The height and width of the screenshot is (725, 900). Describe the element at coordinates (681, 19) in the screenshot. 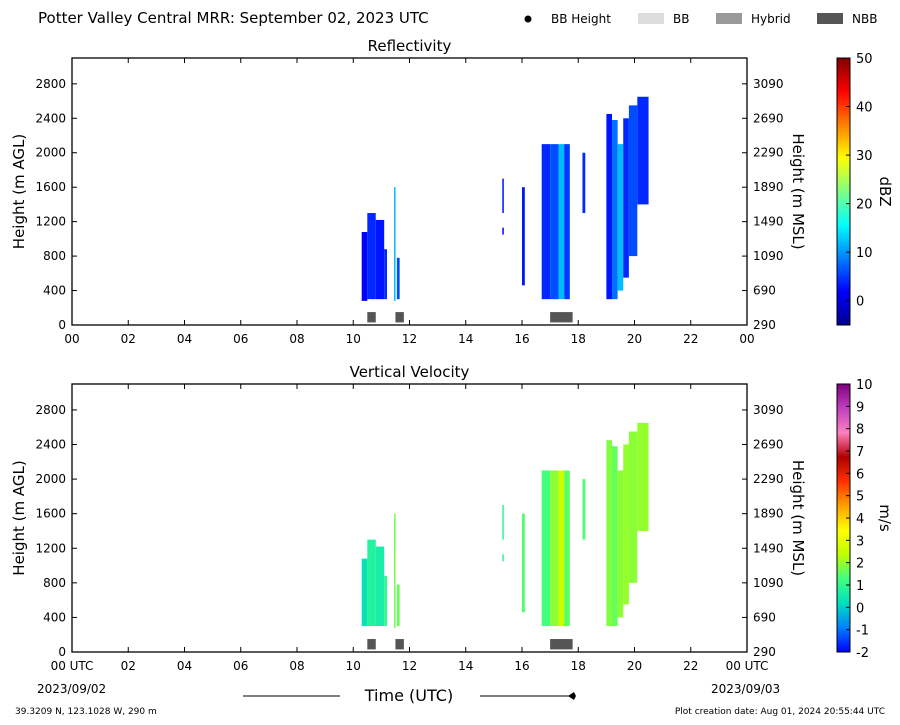

I see `legend-label: BB` at that location.